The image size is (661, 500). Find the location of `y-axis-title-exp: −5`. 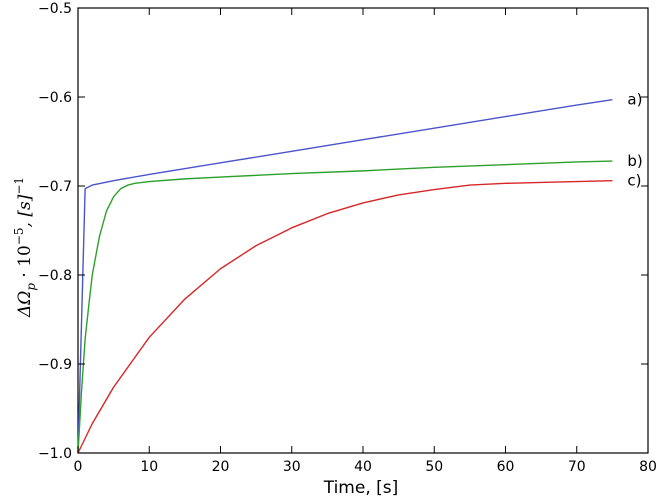

y-axis-title-exp: −5 is located at coordinates (19, 236).